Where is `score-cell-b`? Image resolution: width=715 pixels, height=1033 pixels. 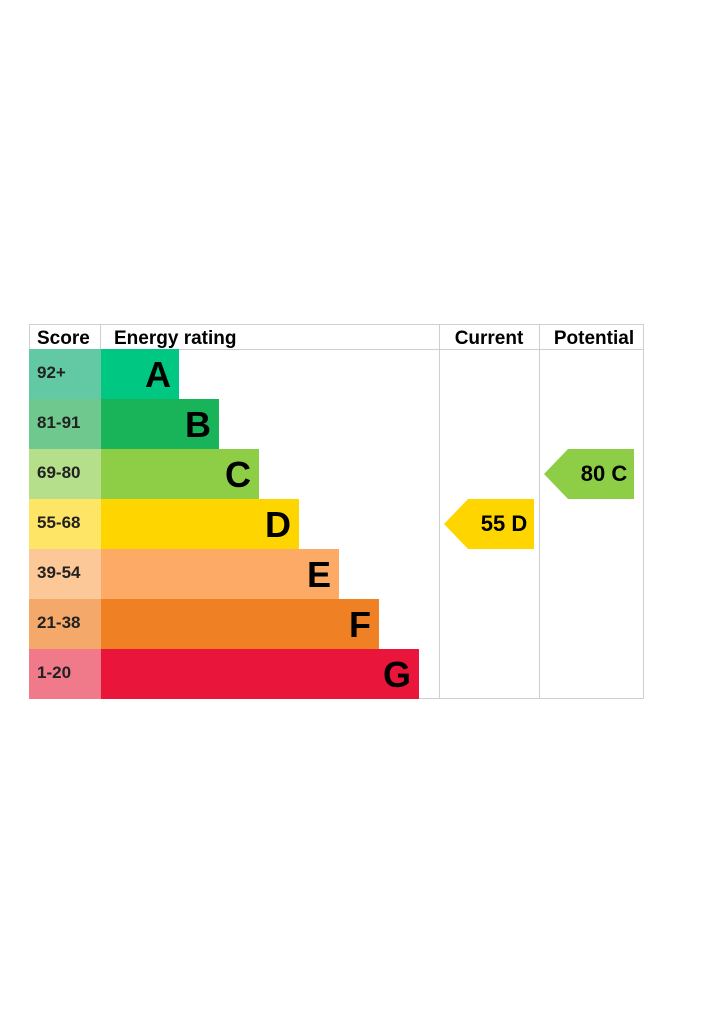
score-cell-b is located at coordinates (65, 424).